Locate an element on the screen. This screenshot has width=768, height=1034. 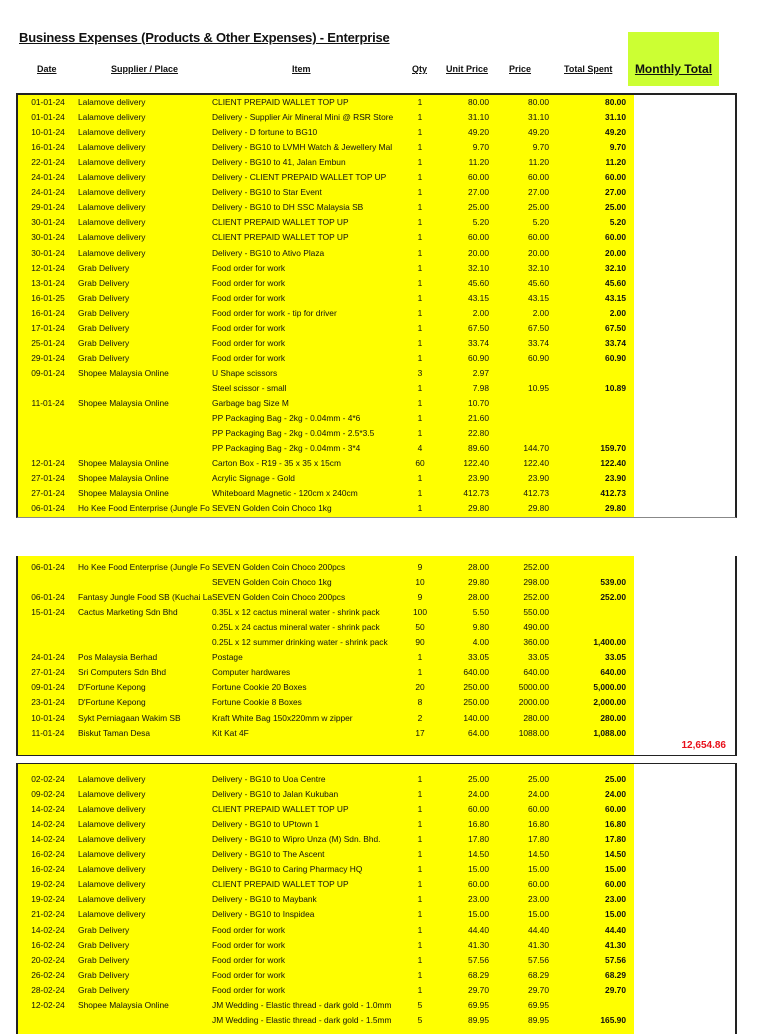
cell-unit-price: 21.60 is located at coordinates (478, 418).